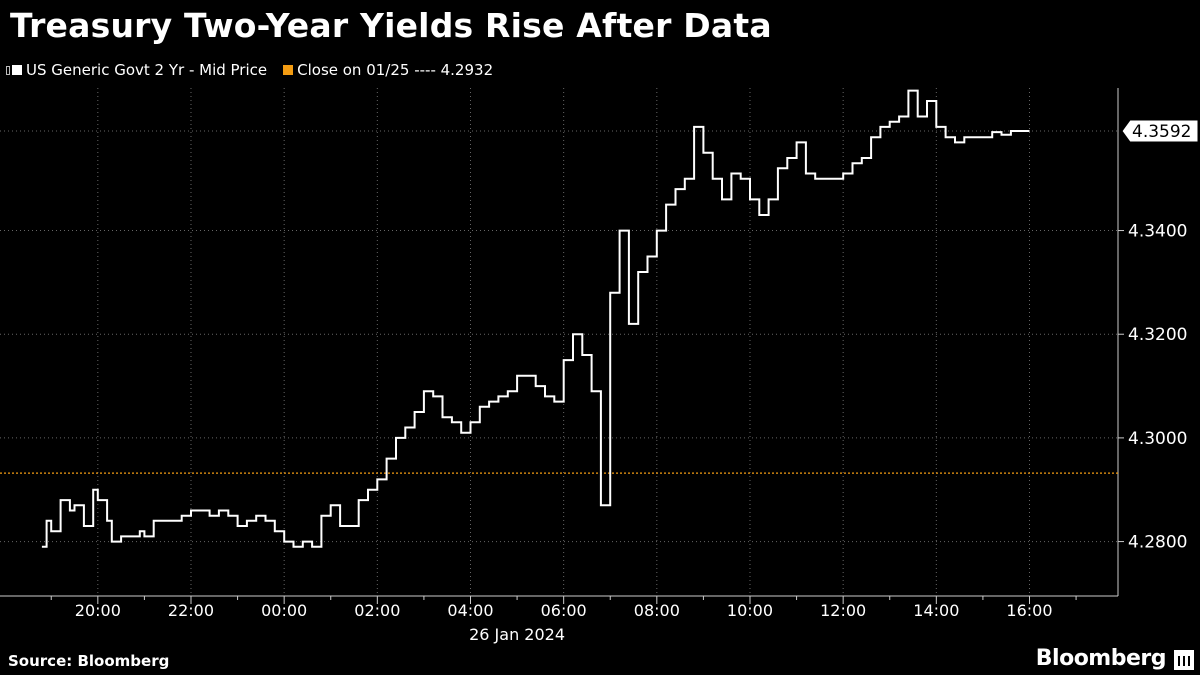 The width and height of the screenshot is (1200, 675). Describe the element at coordinates (98, 610) in the screenshot. I see `x-tick-label: 20:00` at that location.